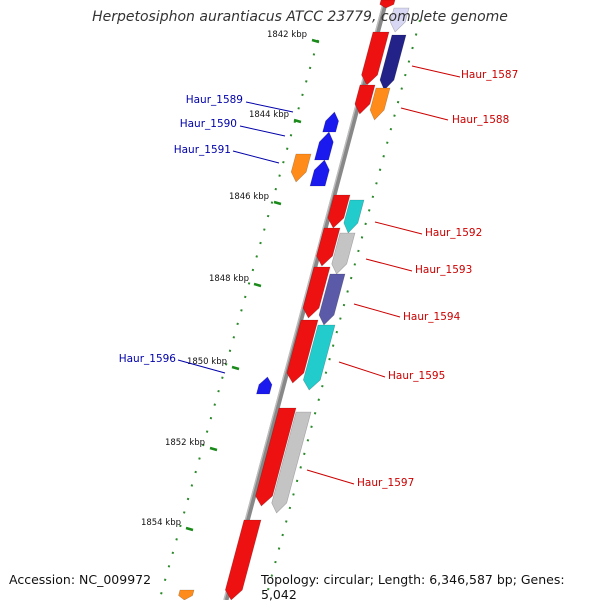  I want to click on tick-label: 1848 kbp, so click(229, 279).